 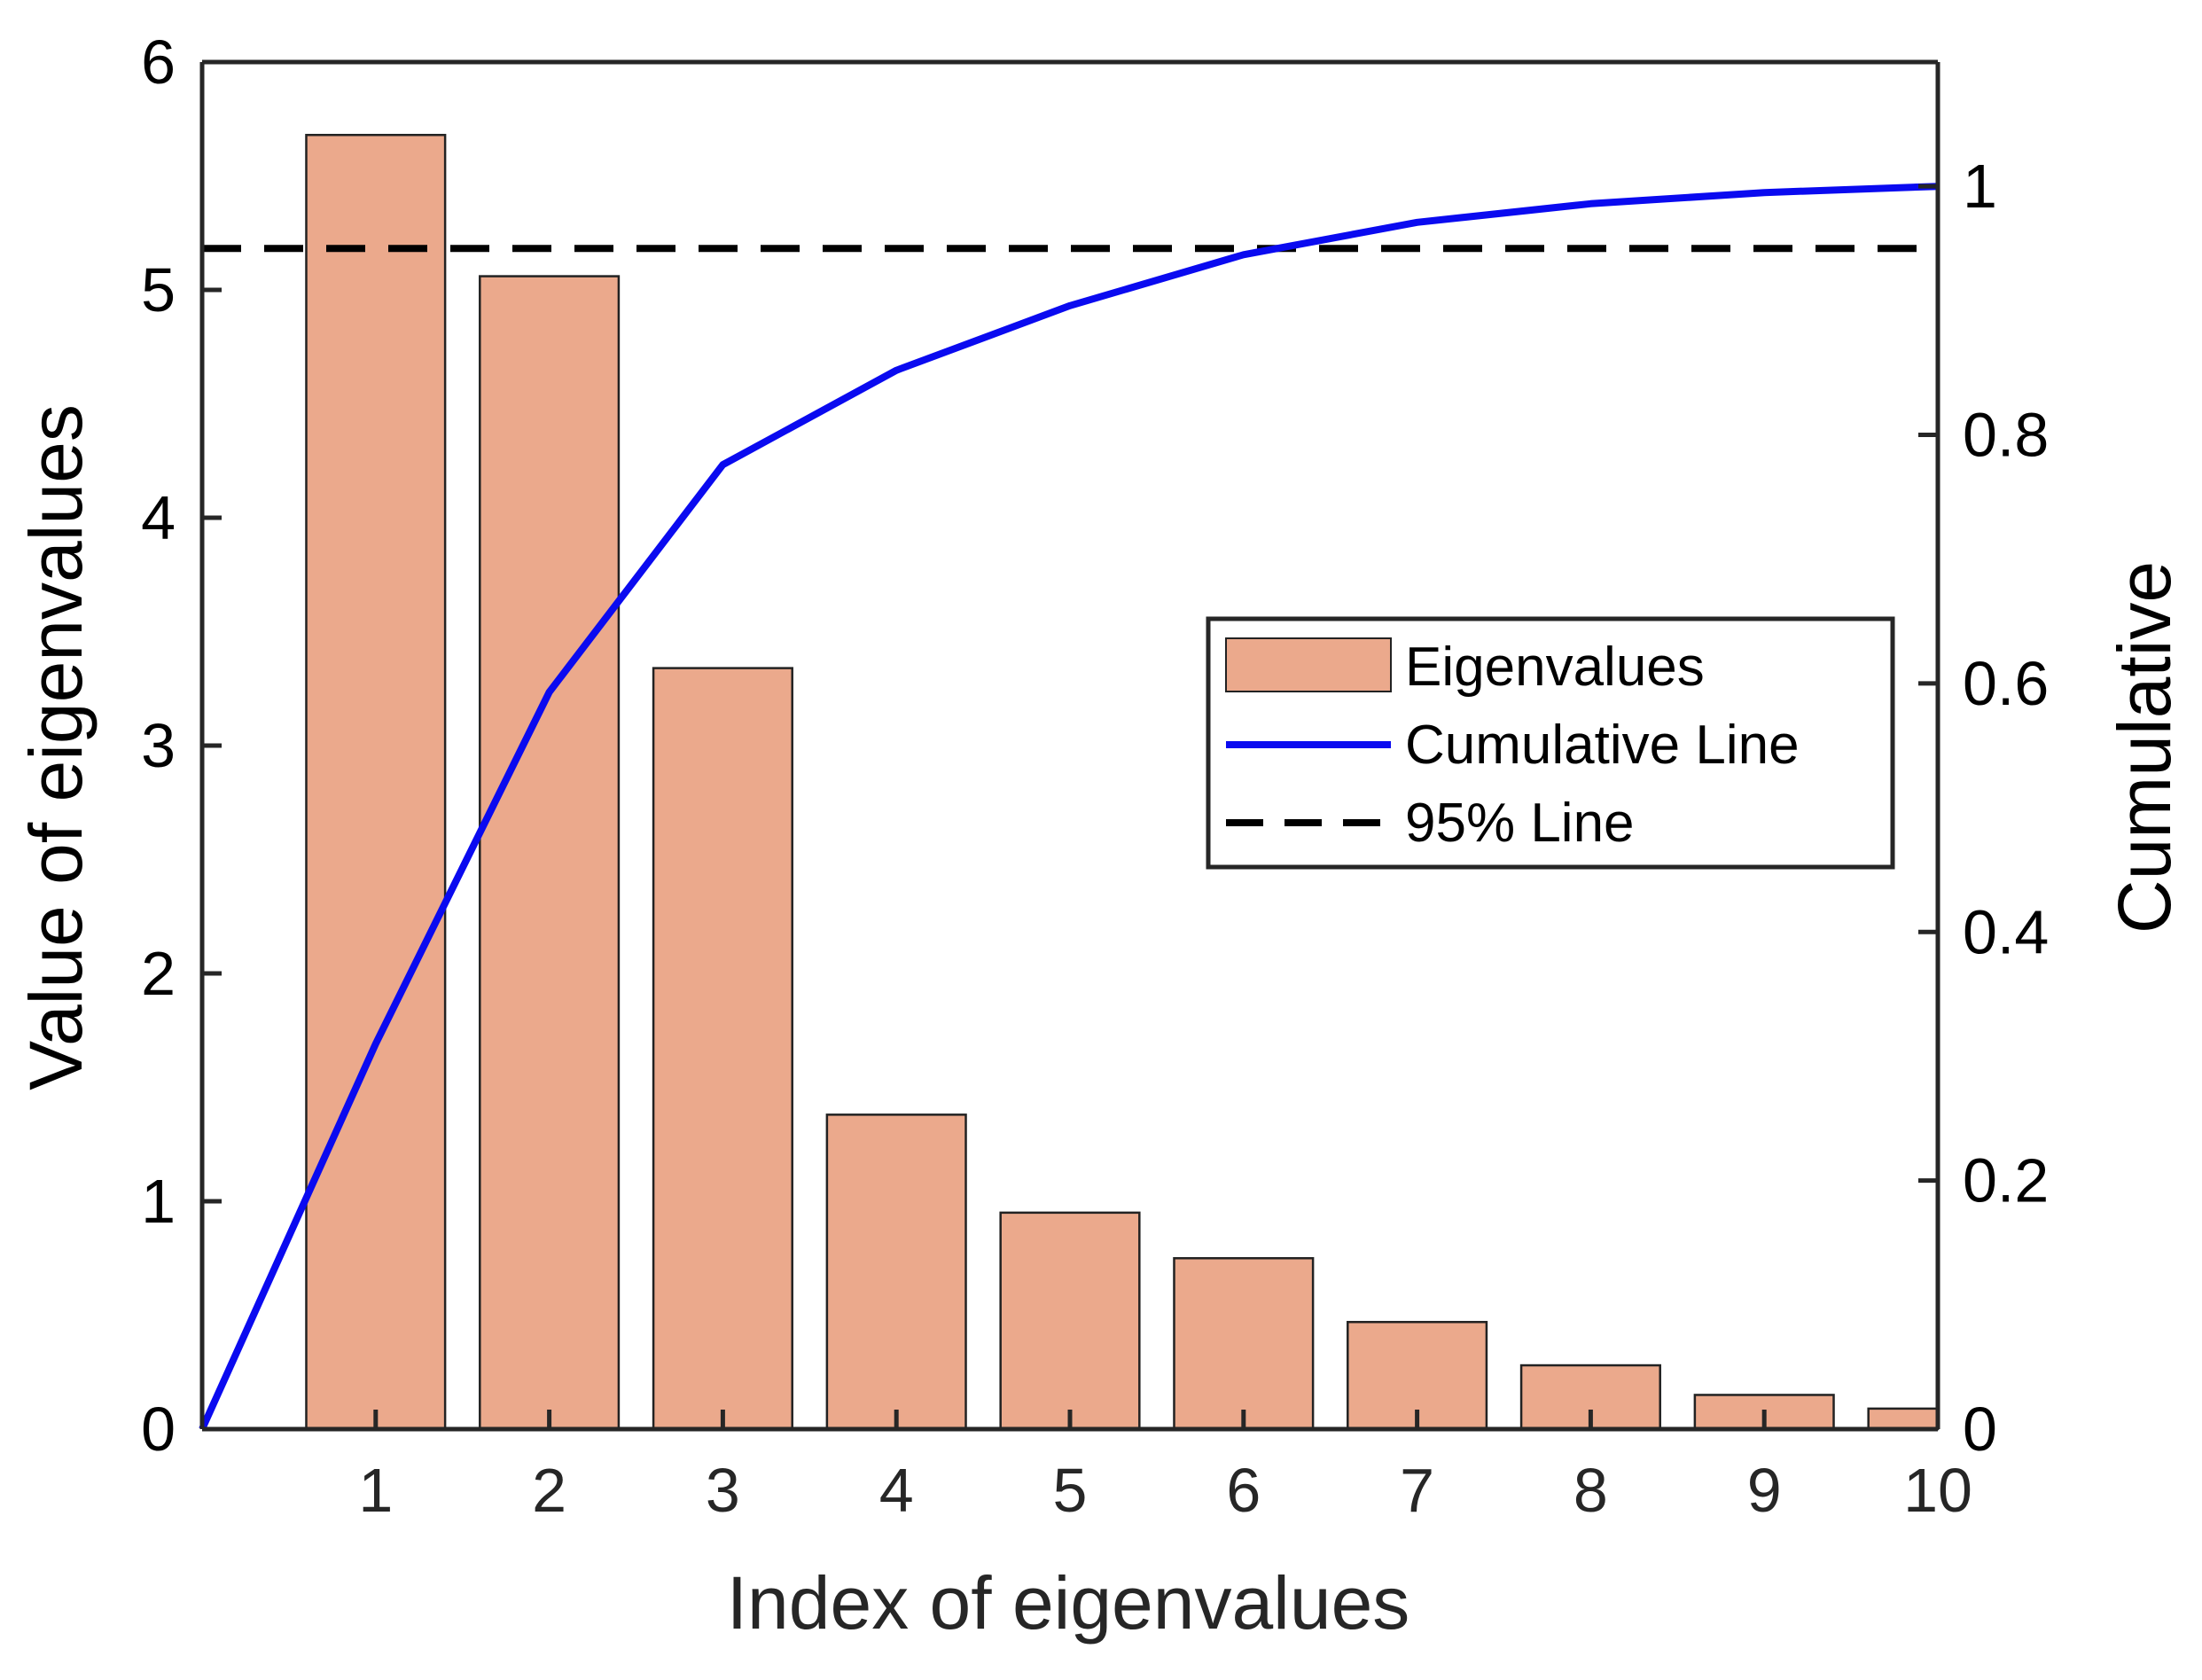 What do you see at coordinates (158, 289) in the screenshot?
I see `y-left-tick-label: 5` at bounding box center [158, 289].